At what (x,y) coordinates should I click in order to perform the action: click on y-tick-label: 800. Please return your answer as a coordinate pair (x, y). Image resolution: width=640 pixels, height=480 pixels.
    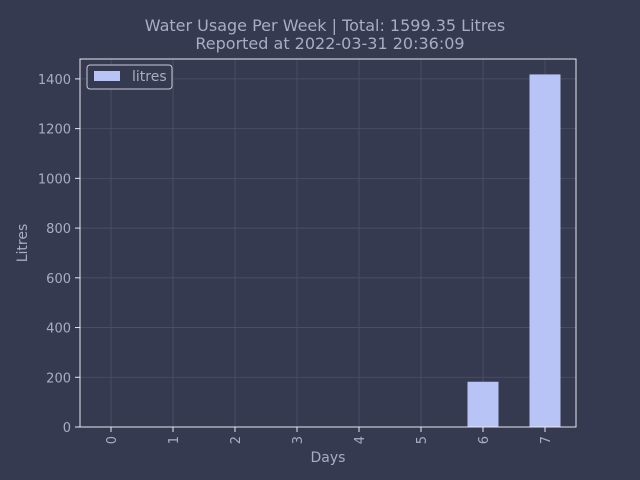
    Looking at the image, I should click on (58, 229).